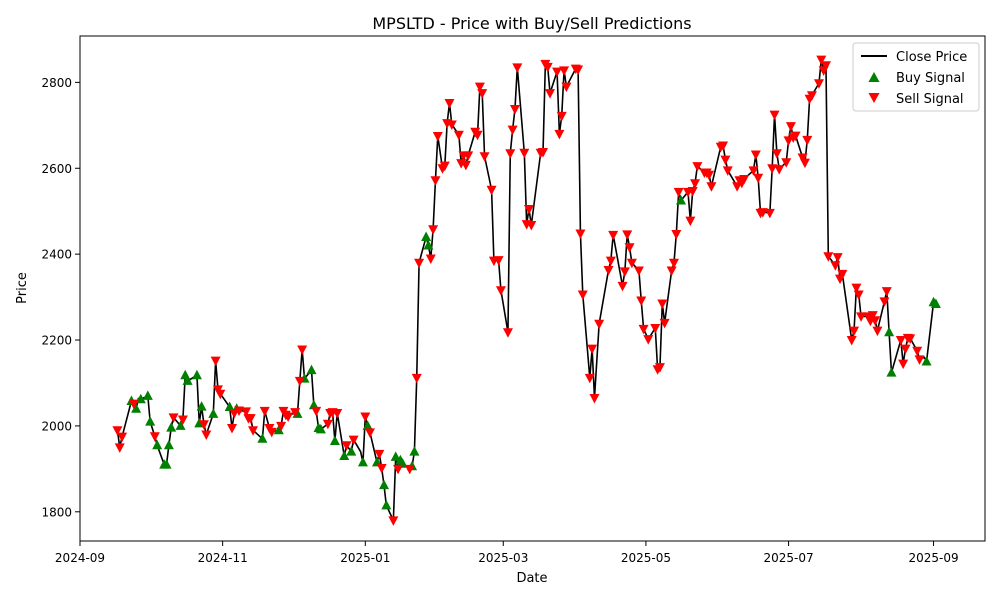 The image size is (1000, 604). What do you see at coordinates (56, 255) in the screenshot?
I see `y-tick-label: 2400` at bounding box center [56, 255].